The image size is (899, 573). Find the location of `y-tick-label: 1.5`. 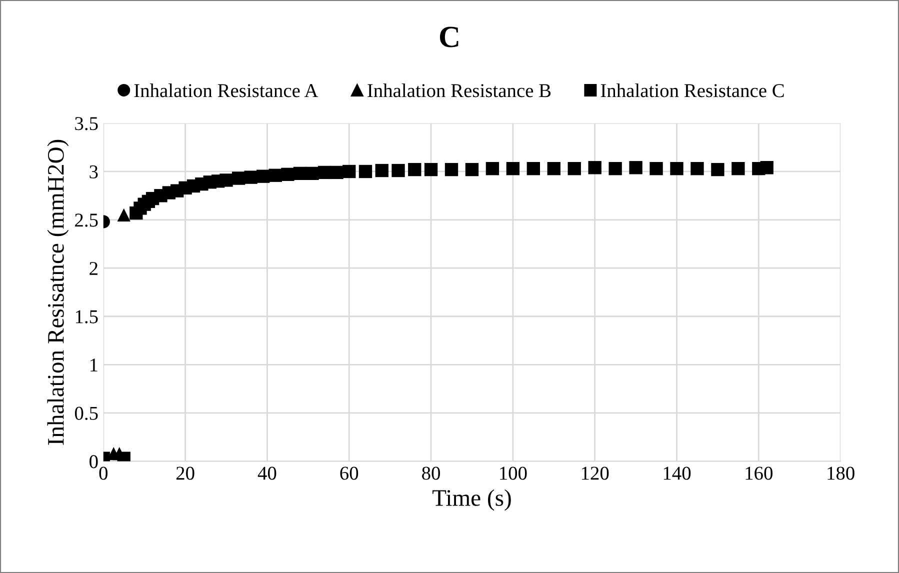

y-tick-label: 1.5 is located at coordinates (87, 317).